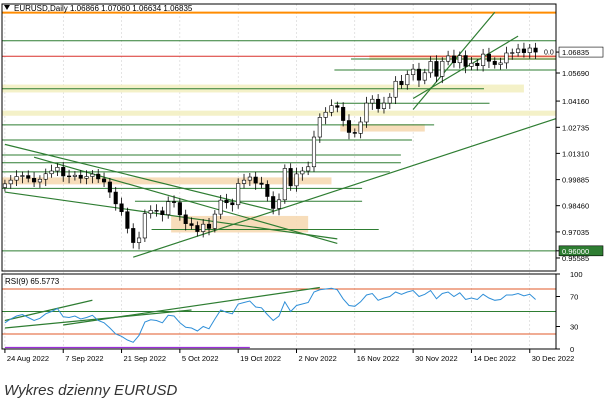 The image size is (609, 407). What do you see at coordinates (378, 358) in the screenshot?
I see `x-tick-label: 16 Nov 2022` at bounding box center [378, 358].